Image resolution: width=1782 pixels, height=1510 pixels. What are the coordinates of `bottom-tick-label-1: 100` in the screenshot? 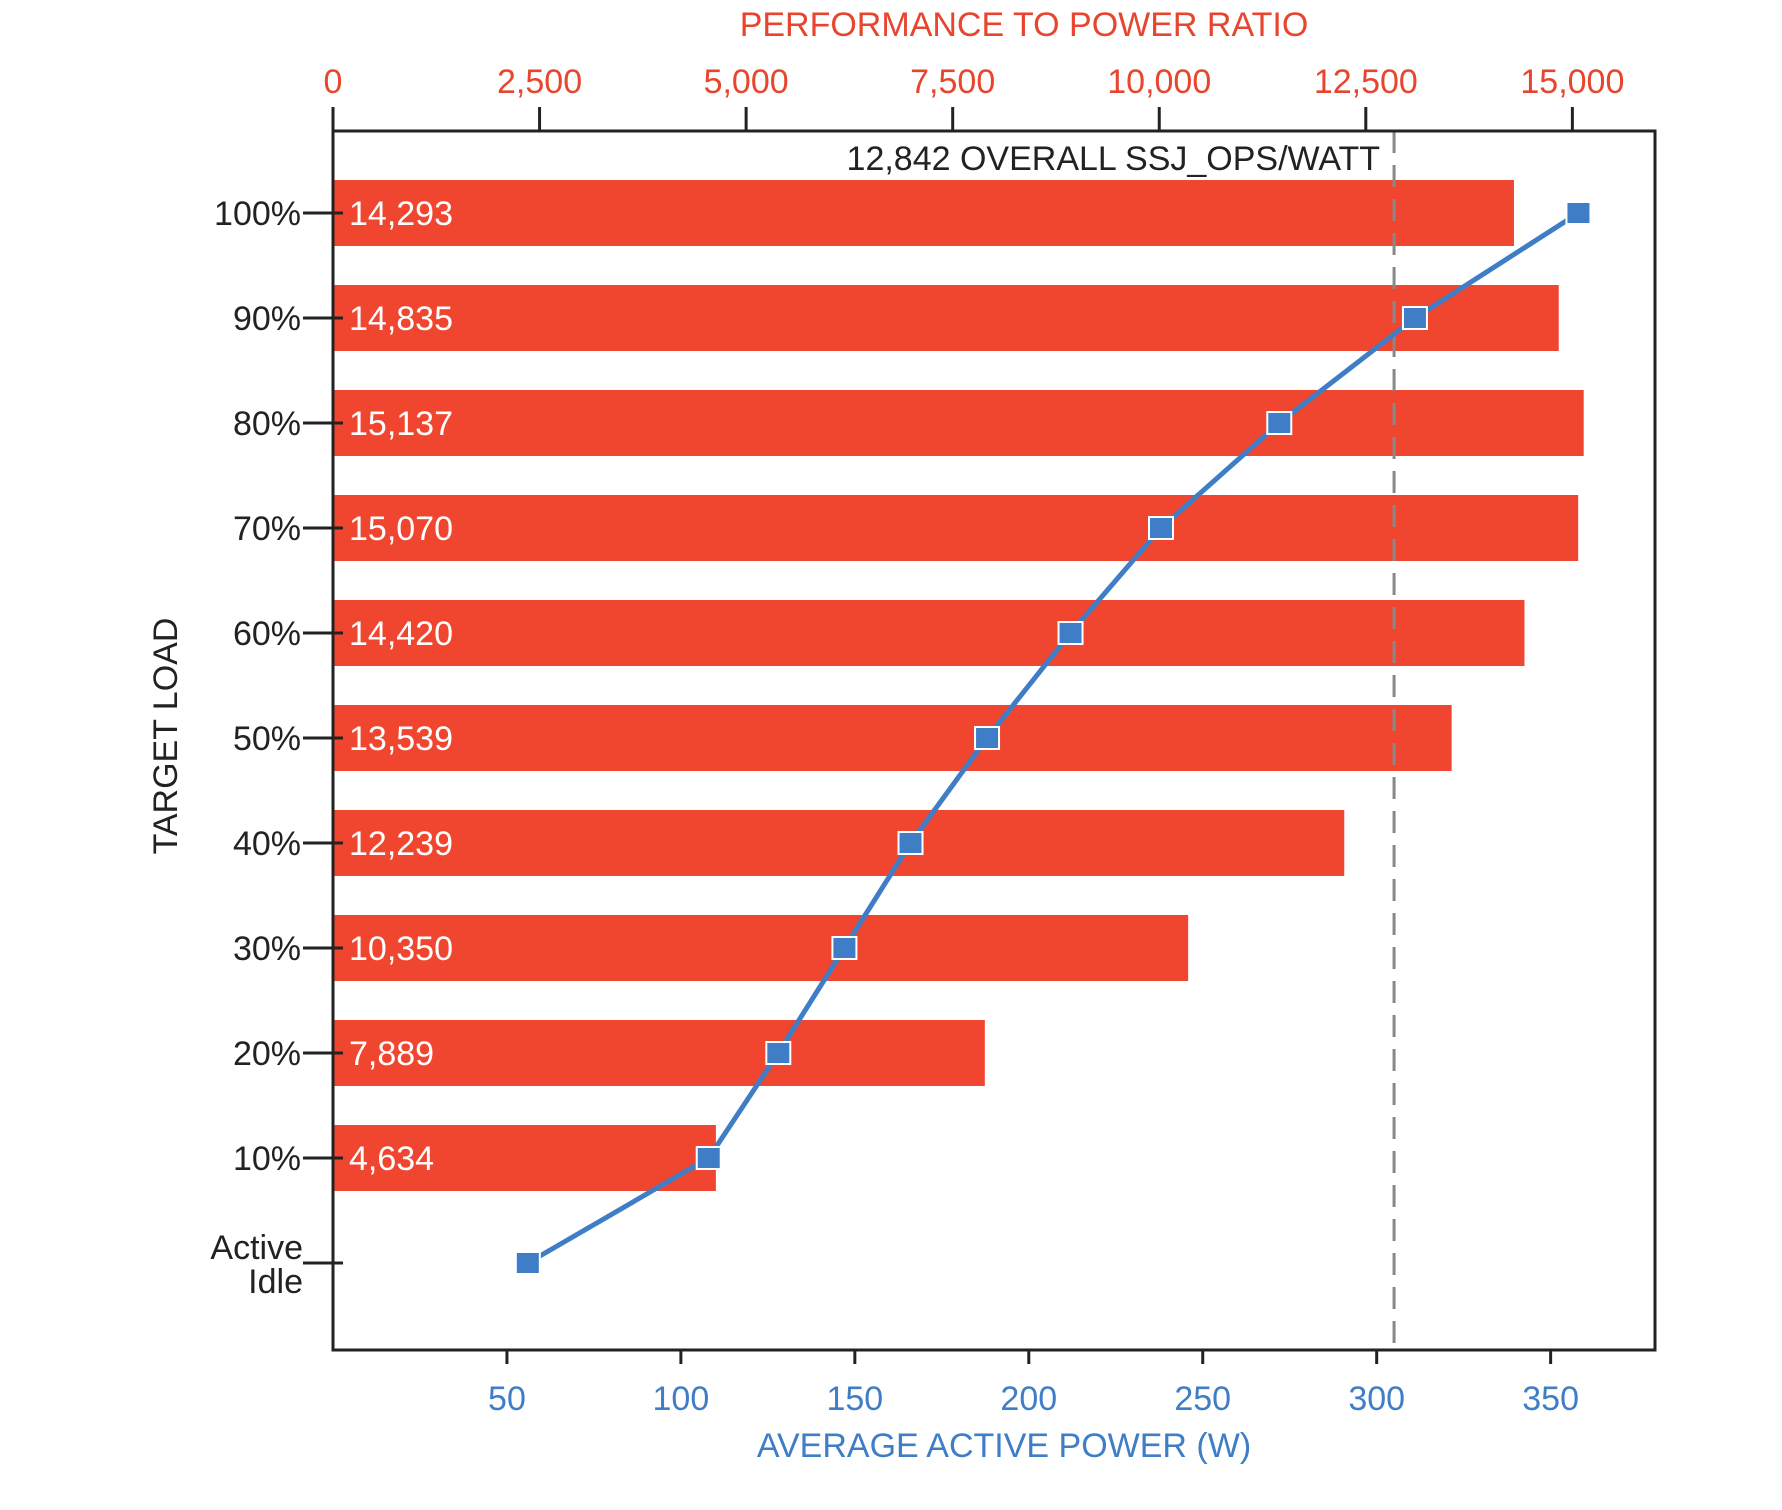 It's located at (681, 1399).